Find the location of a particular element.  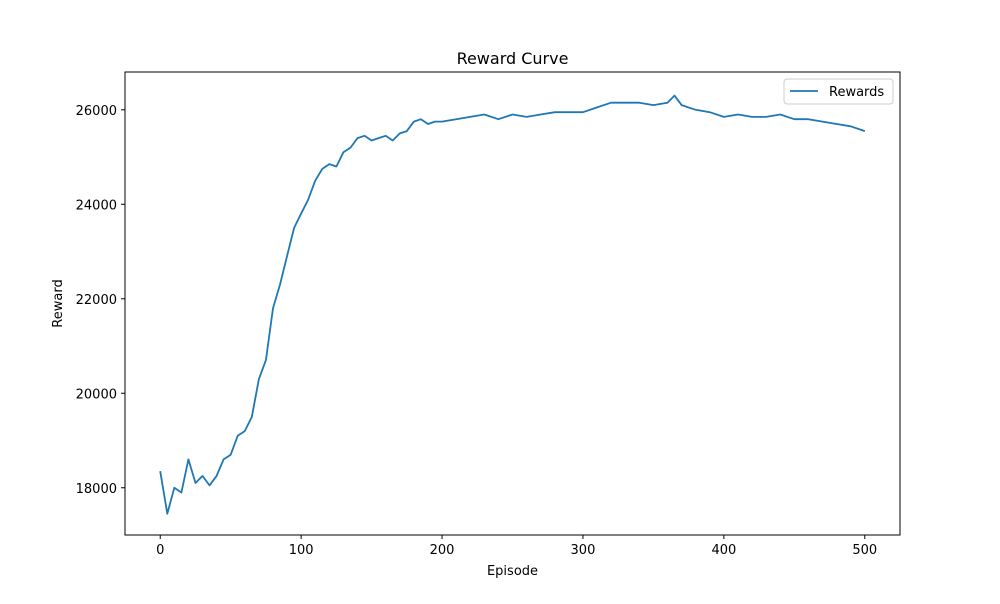

y-axis-title: Reward is located at coordinates (58, 303).